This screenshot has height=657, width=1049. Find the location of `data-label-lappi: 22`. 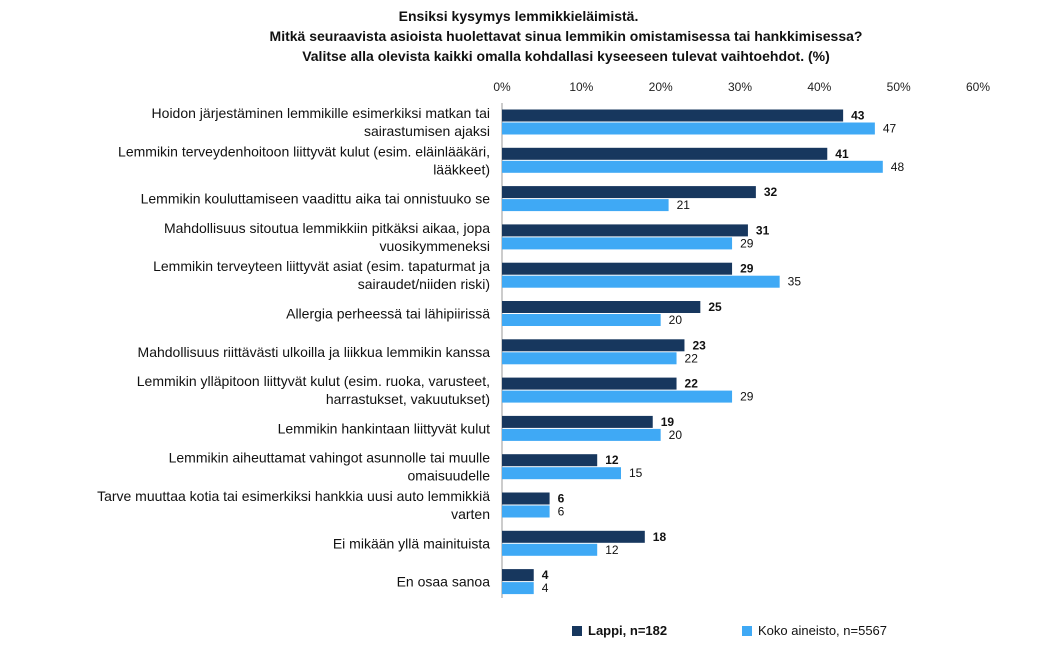

data-label-lappi: 22 is located at coordinates (692, 384).